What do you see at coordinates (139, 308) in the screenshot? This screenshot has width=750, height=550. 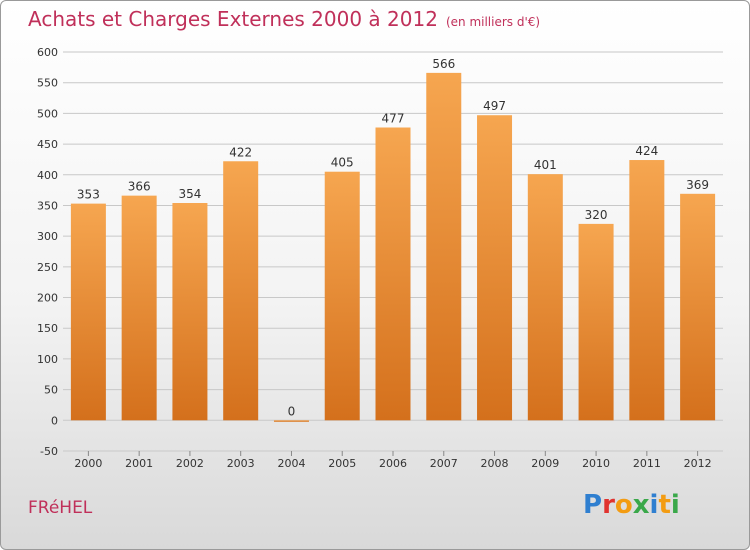 I see `bar-2001` at bounding box center [139, 308].